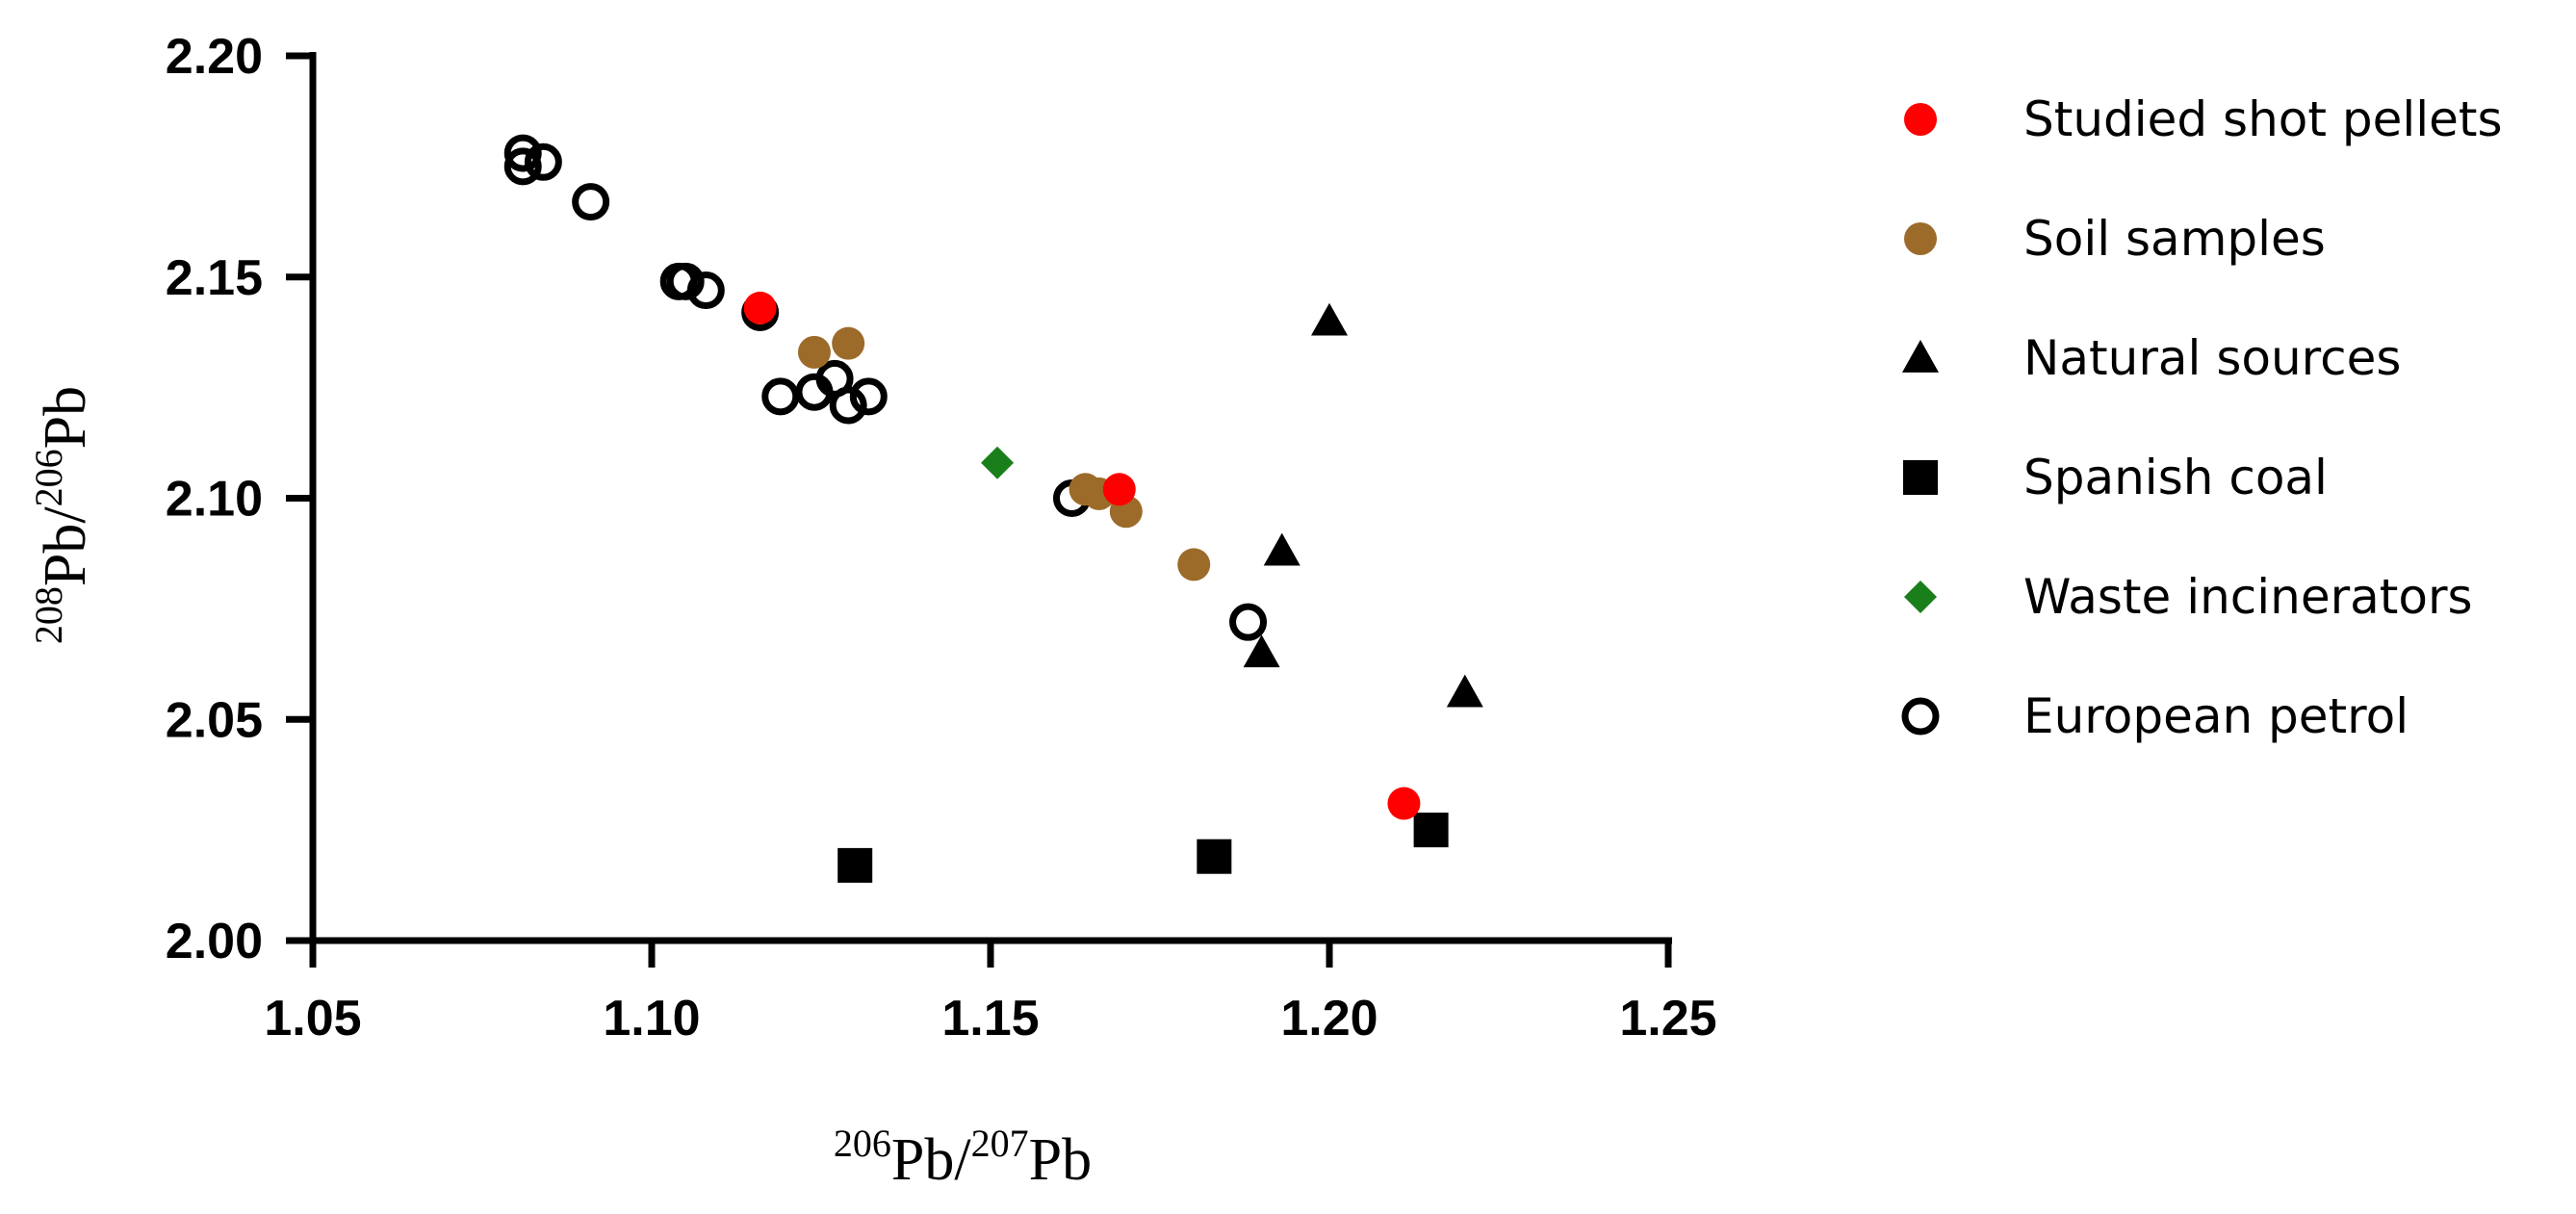 This screenshot has width=2576, height=1214. Describe the element at coordinates (214, 57) in the screenshot. I see `y-tick-label: 2.20` at that location.